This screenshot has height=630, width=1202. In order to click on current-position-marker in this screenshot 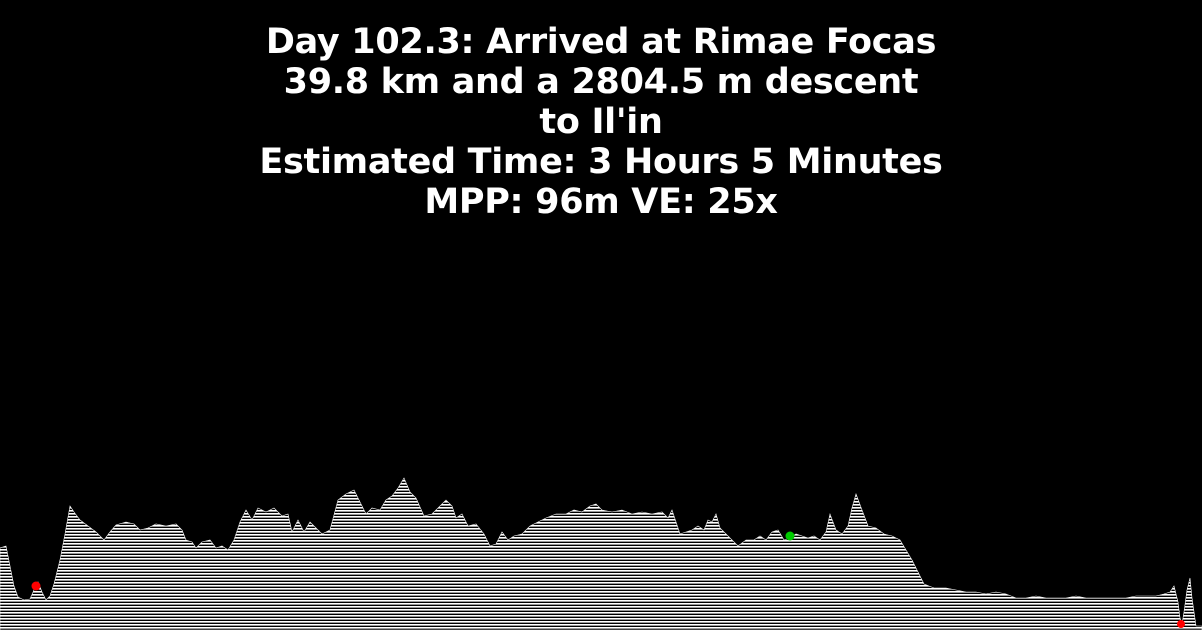, I will do `click(790, 536)`.